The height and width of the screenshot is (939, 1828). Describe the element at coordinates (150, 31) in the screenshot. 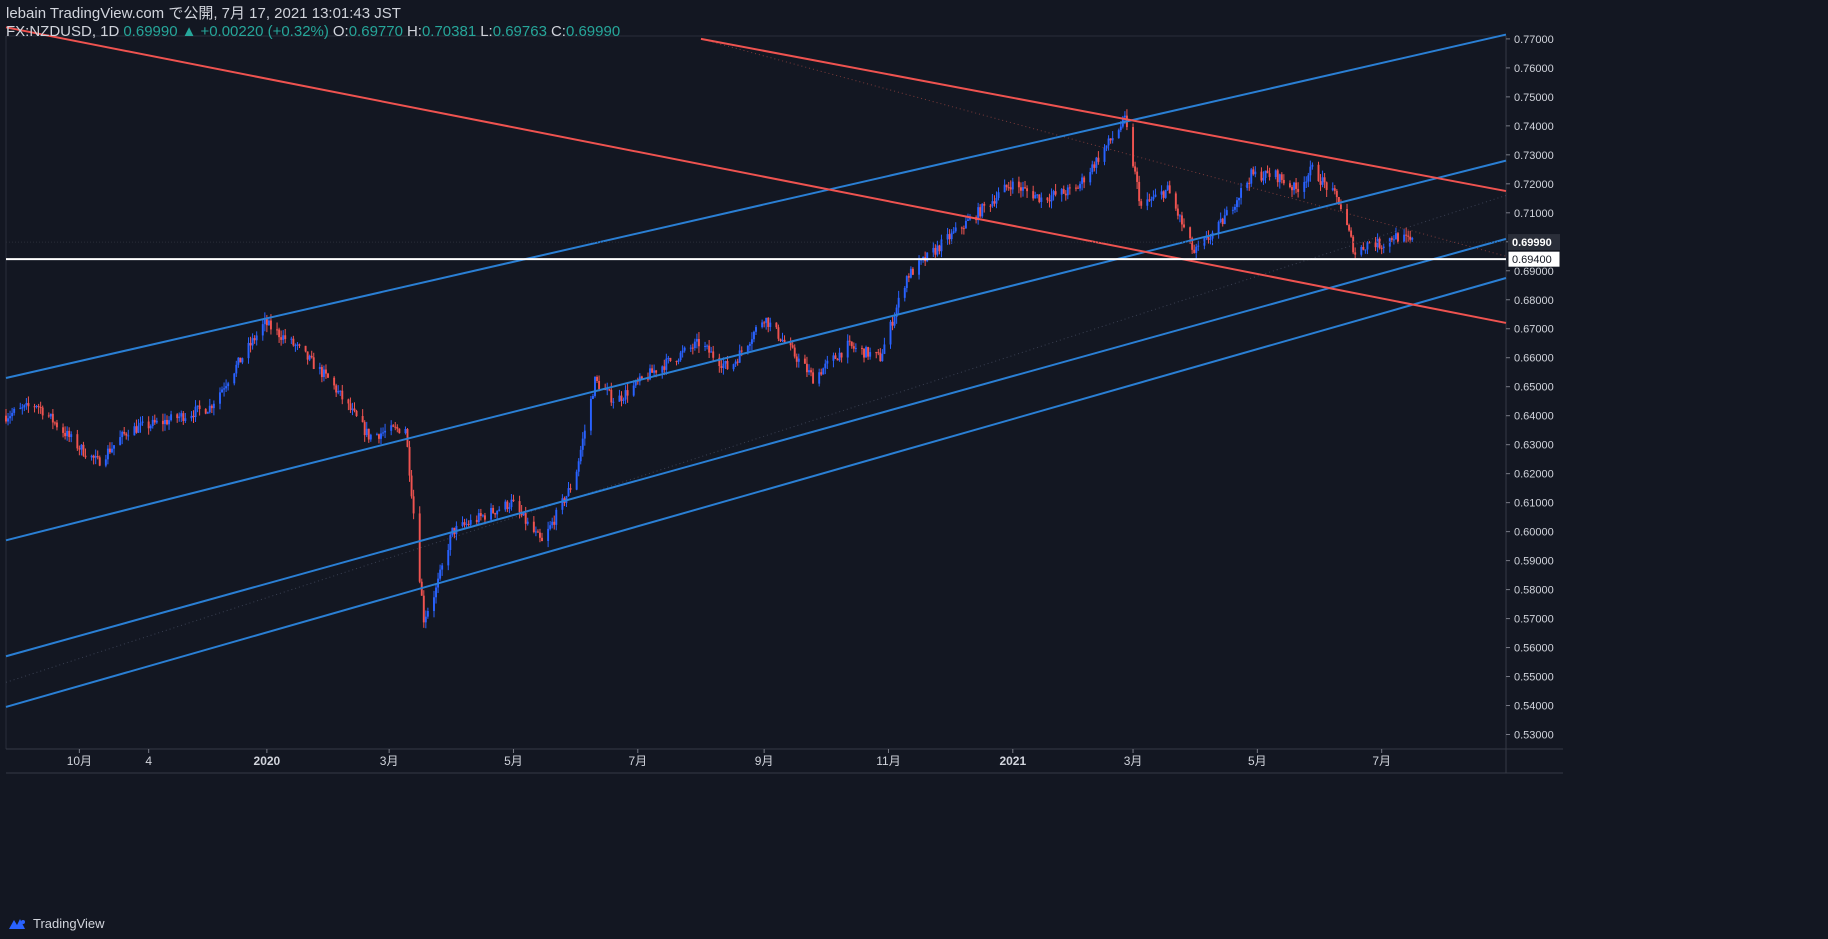

I see `last-price: 0.69990` at that location.